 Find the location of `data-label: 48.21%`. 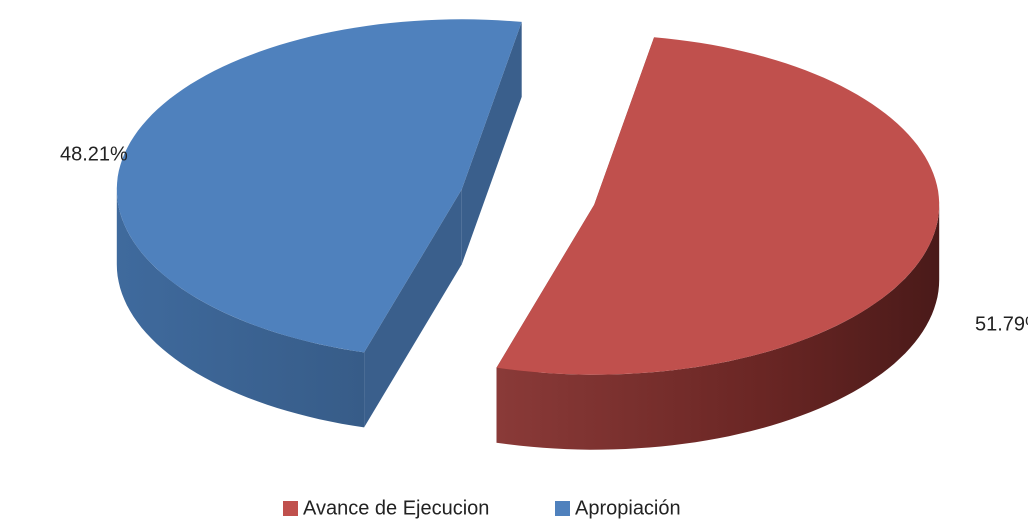

data-label: 48.21% is located at coordinates (94, 154).